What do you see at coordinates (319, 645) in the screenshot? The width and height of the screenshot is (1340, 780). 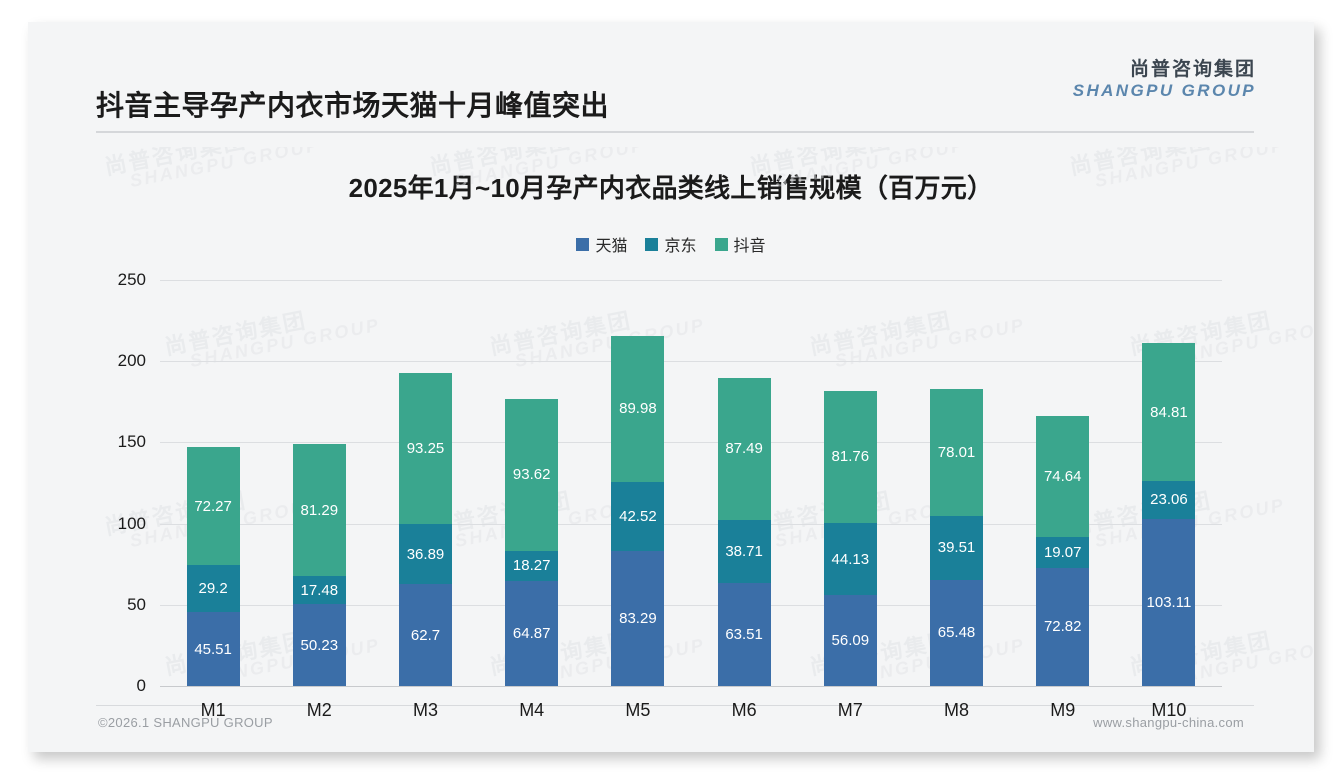 I see `bar-segment-天猫: 50.23` at bounding box center [319, 645].